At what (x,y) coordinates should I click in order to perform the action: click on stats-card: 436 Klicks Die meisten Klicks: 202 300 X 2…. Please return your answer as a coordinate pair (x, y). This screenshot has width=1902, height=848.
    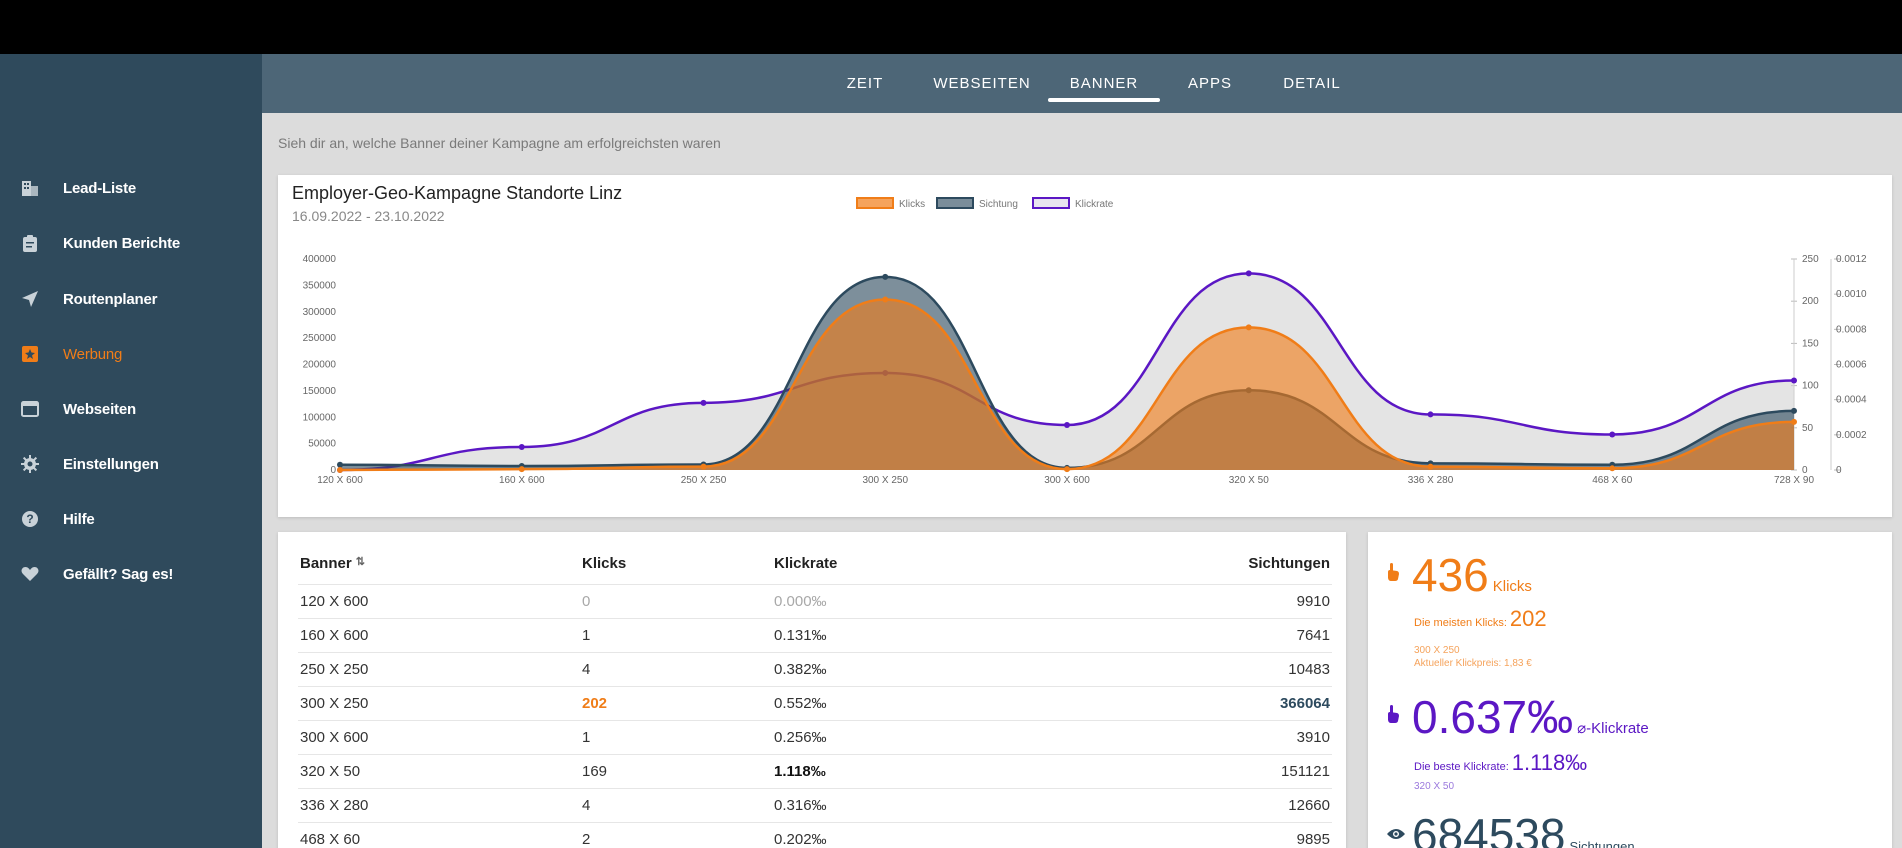
    Looking at the image, I should click on (1630, 690).